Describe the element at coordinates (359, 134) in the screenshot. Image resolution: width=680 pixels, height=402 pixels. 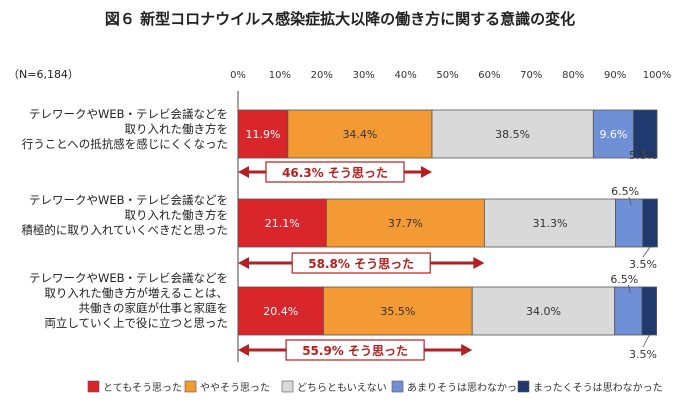
I see `data-label: 34.4%` at that location.